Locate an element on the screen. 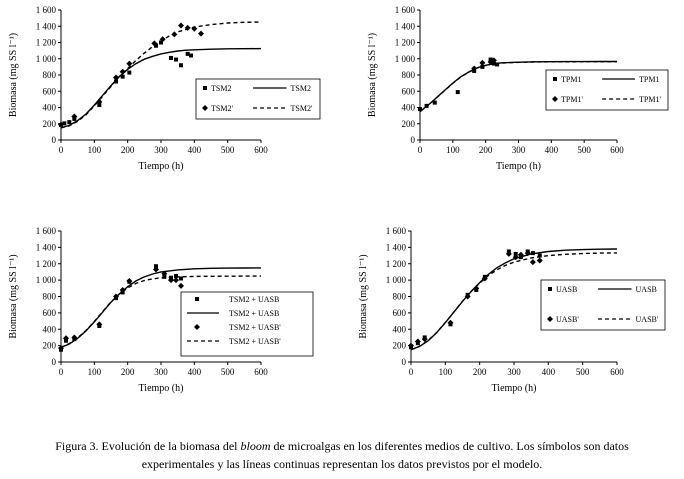  legend: TPM1 TPM1 TPM1' TPM1' is located at coordinates (607, 90).